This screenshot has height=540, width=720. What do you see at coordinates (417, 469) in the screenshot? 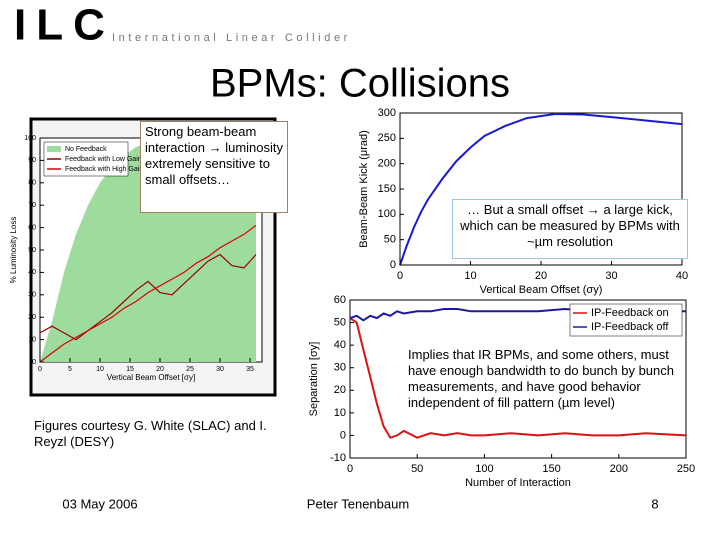
I see `x-tick-label: 50` at bounding box center [417, 469].